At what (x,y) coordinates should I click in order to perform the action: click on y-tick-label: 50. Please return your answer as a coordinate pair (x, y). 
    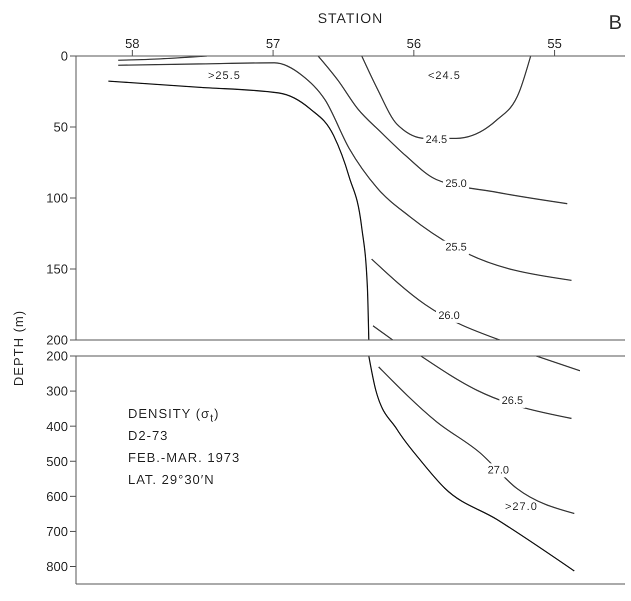
    Looking at the image, I should click on (61, 127).